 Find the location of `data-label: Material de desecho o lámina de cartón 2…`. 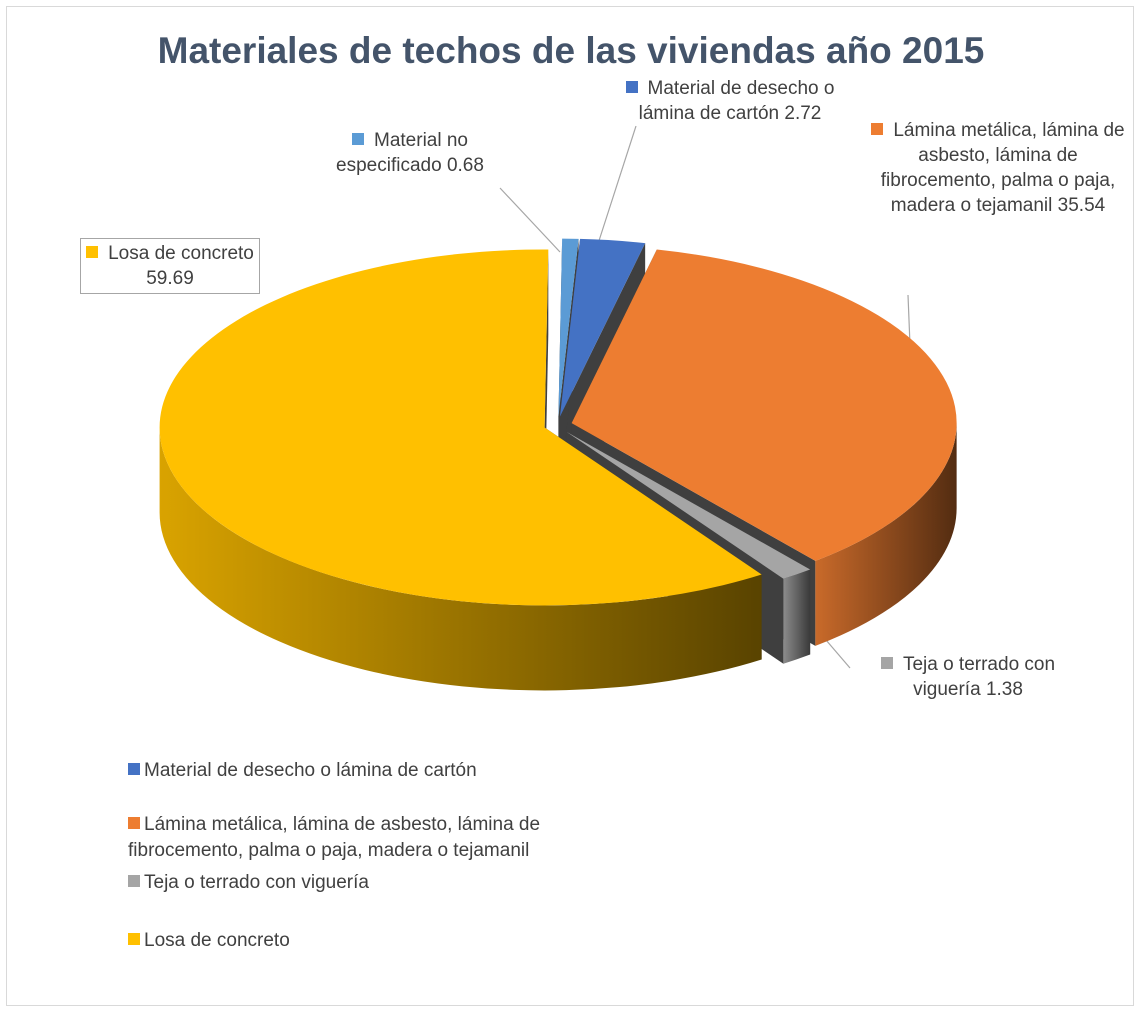

data-label: Material de desecho o lámina de cartón 2… is located at coordinates (730, 101).